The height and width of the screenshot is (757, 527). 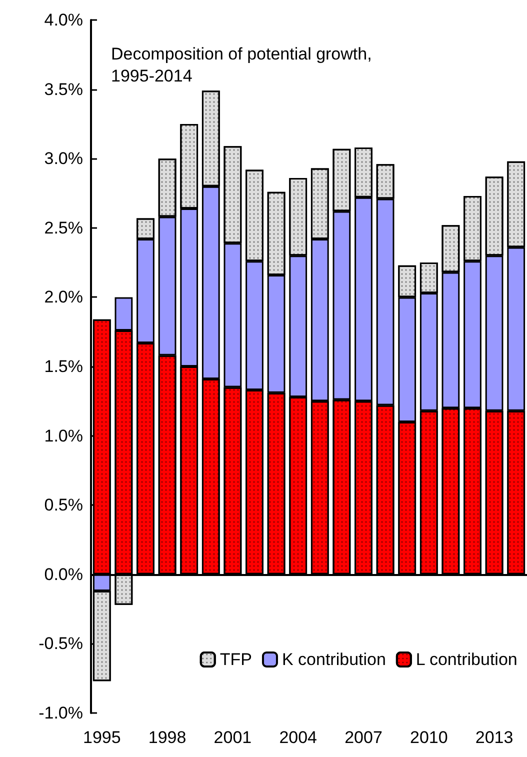 What do you see at coordinates (233, 737) in the screenshot?
I see `x-tick-label: 2001` at bounding box center [233, 737].